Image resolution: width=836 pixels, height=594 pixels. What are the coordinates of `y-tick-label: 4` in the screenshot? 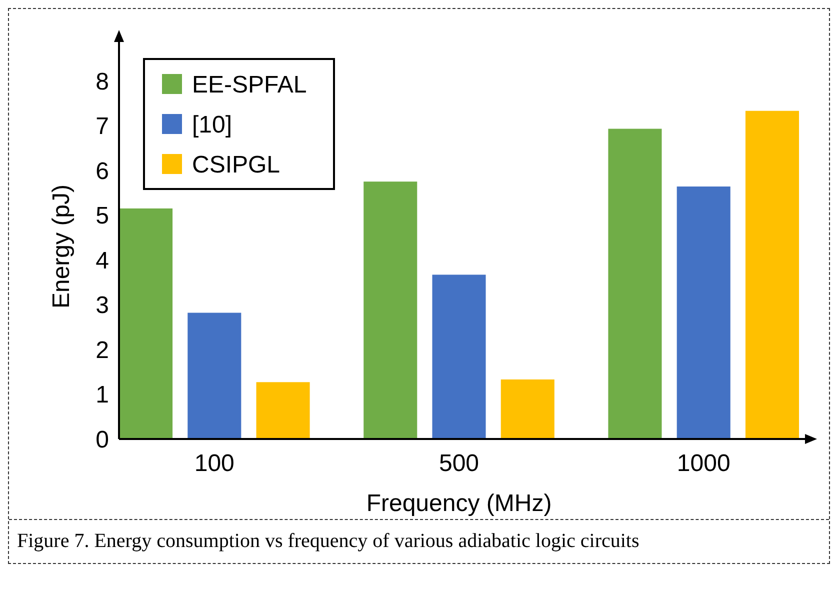 It's located at (102, 260).